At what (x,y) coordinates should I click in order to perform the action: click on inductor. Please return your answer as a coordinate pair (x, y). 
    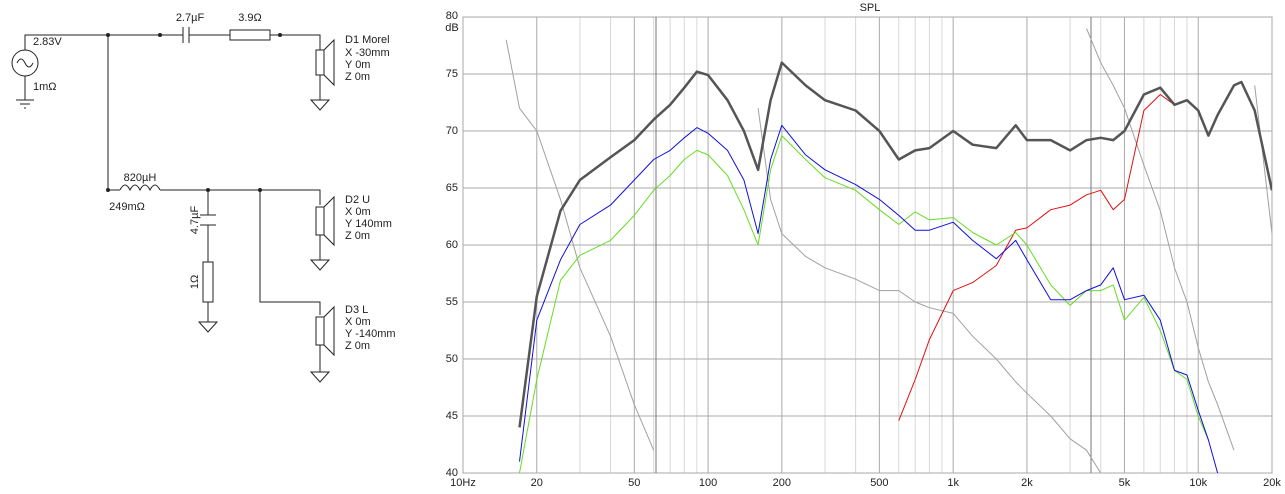
    Looking at the image, I should click on (140, 188).